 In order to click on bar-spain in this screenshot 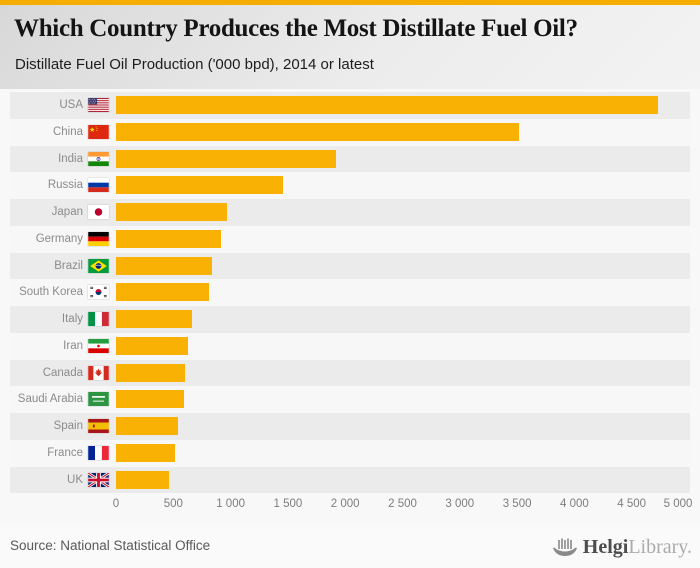, I will do `click(147, 426)`.